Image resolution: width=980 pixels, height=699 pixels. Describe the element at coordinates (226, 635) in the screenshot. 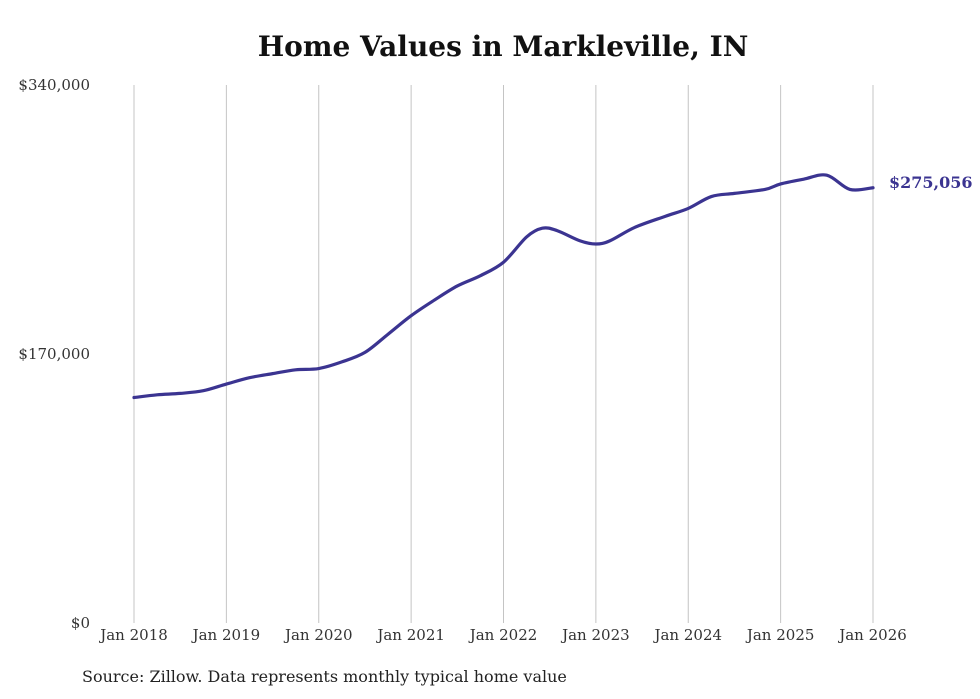

I see `x-tick-label: Jan 2019` at that location.